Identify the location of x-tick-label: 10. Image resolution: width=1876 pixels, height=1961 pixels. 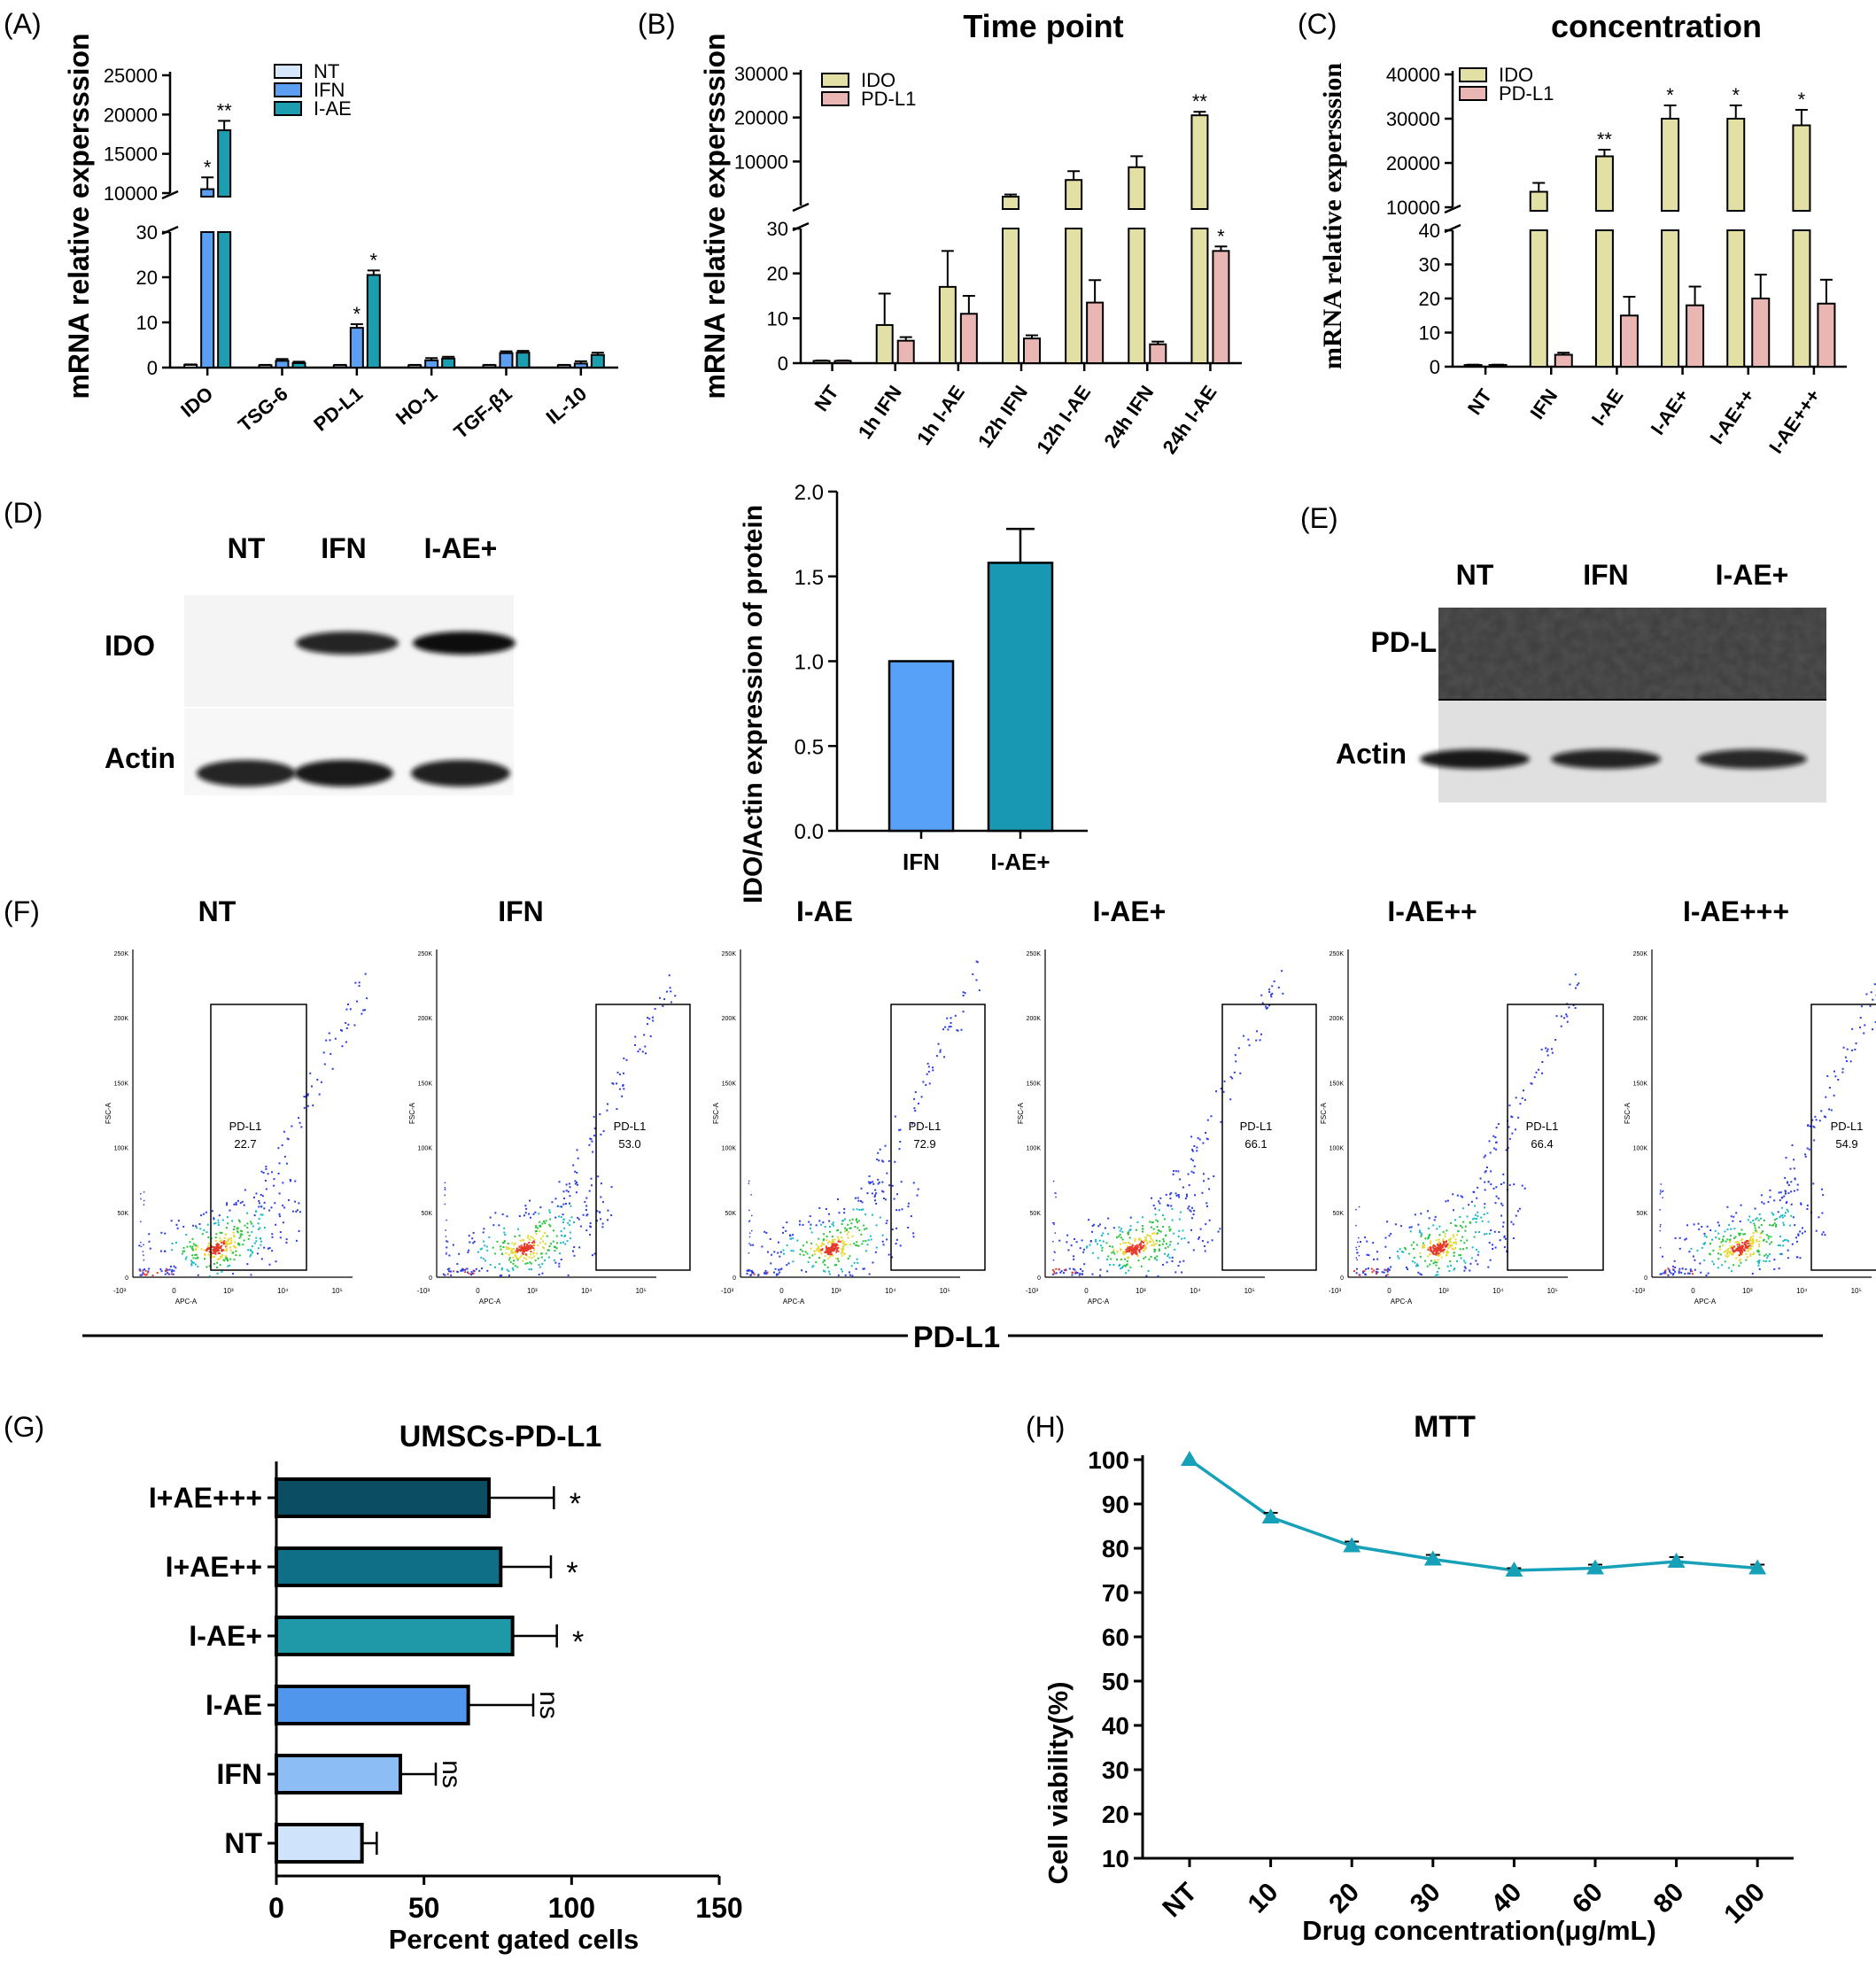
(1263, 1898).